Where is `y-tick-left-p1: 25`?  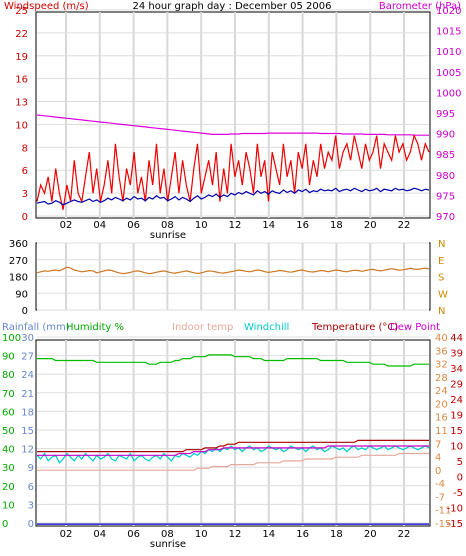 y-tick-left-p1: 25 is located at coordinates (21, 11).